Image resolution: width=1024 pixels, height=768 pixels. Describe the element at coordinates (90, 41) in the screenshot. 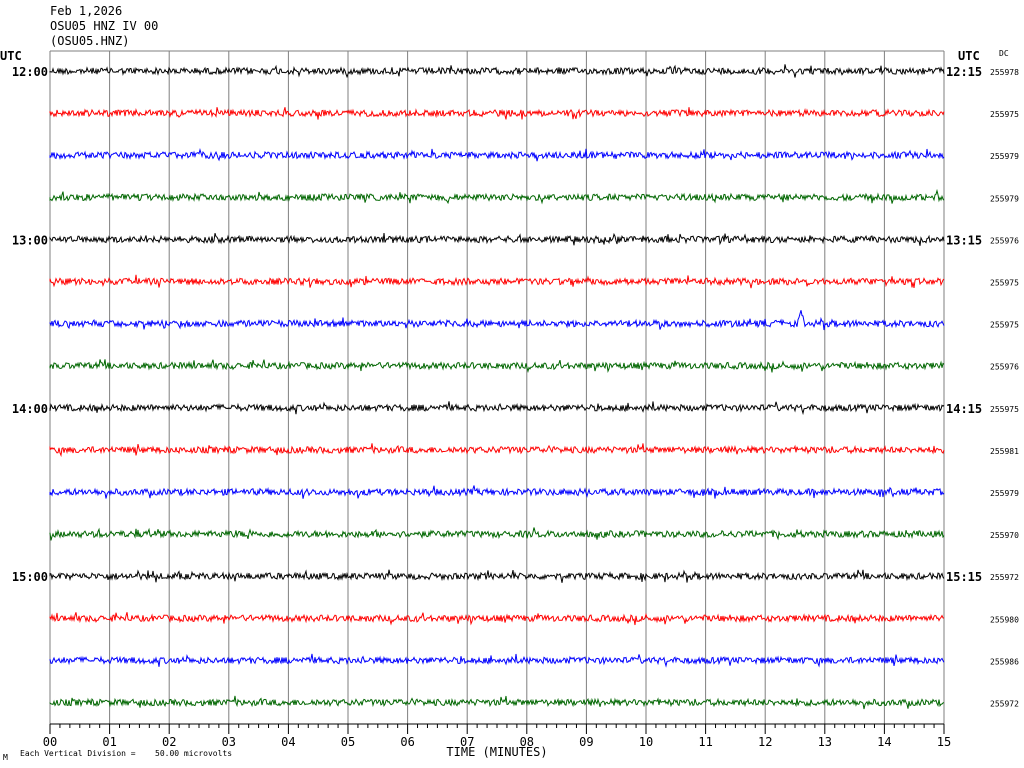

I see `station-code-label: (OSU05.HNZ)` at that location.